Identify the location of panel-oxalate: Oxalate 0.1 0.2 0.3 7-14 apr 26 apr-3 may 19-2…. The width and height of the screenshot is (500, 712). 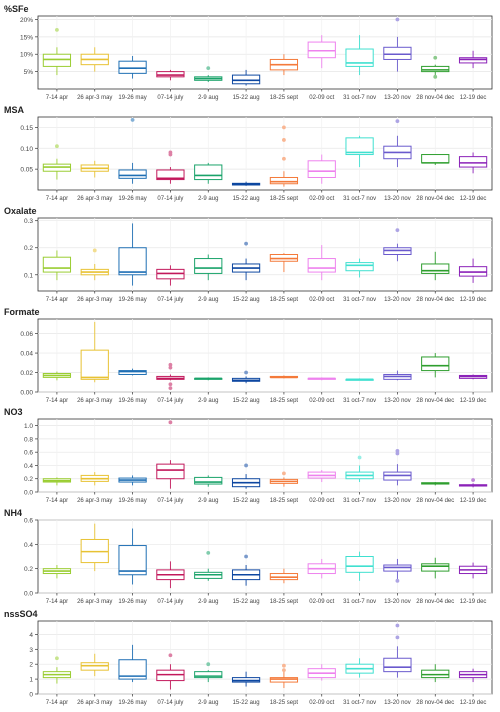
(248, 254).